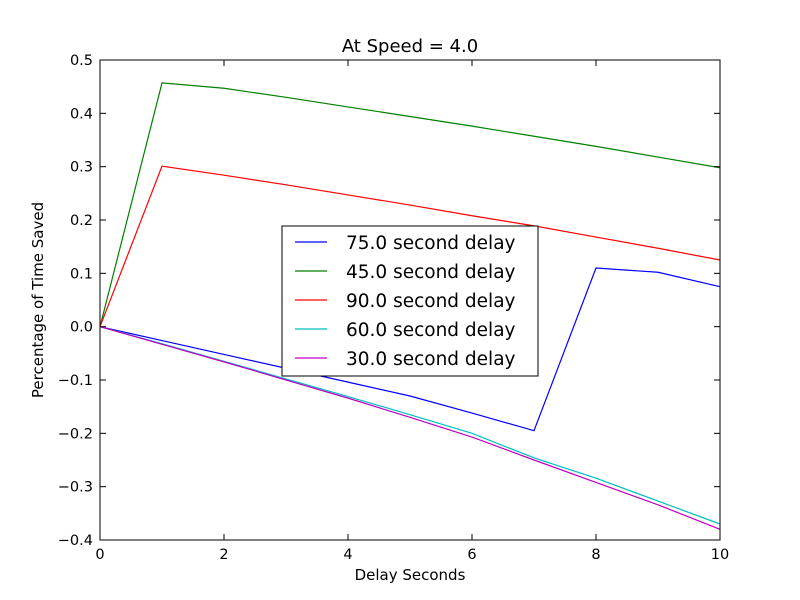 Image resolution: width=800 pixels, height=600 pixels. What do you see at coordinates (81, 274) in the screenshot?
I see `y-tick-label: 0.1` at bounding box center [81, 274].